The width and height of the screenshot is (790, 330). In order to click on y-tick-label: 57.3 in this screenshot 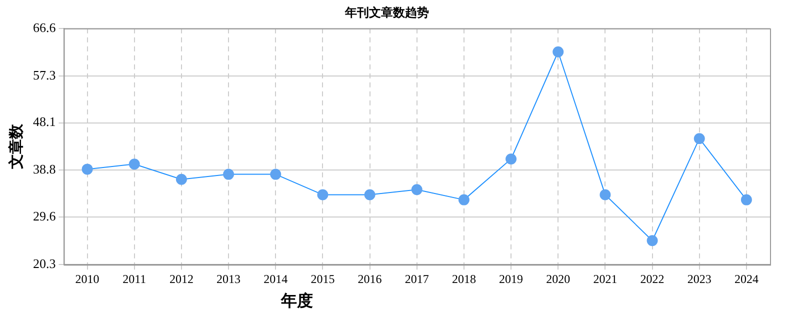, I will do `click(44, 74)`.